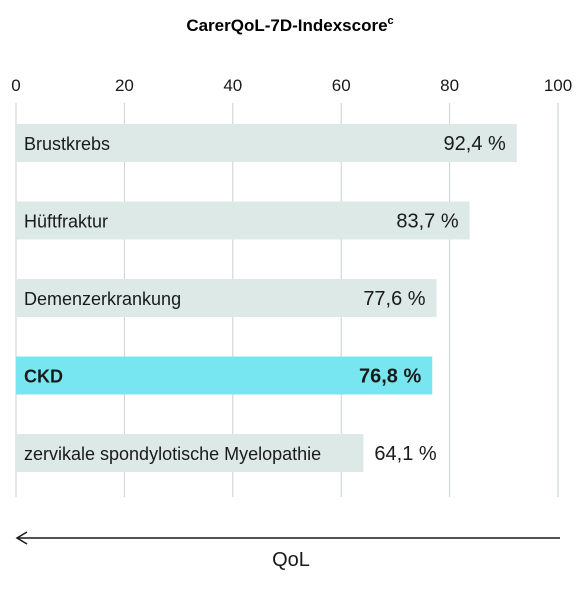  What do you see at coordinates (21, 538) in the screenshot?
I see `arrow-head` at bounding box center [21, 538].